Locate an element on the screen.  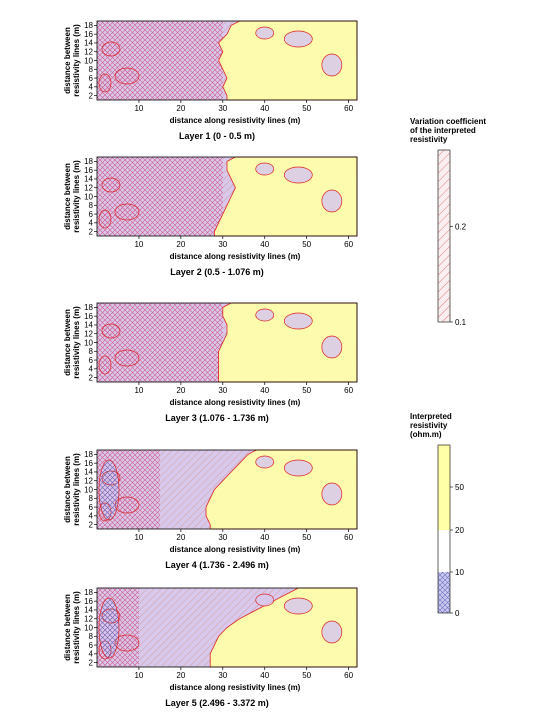
resistivity-band-hatch is located at coordinates (444, 592).